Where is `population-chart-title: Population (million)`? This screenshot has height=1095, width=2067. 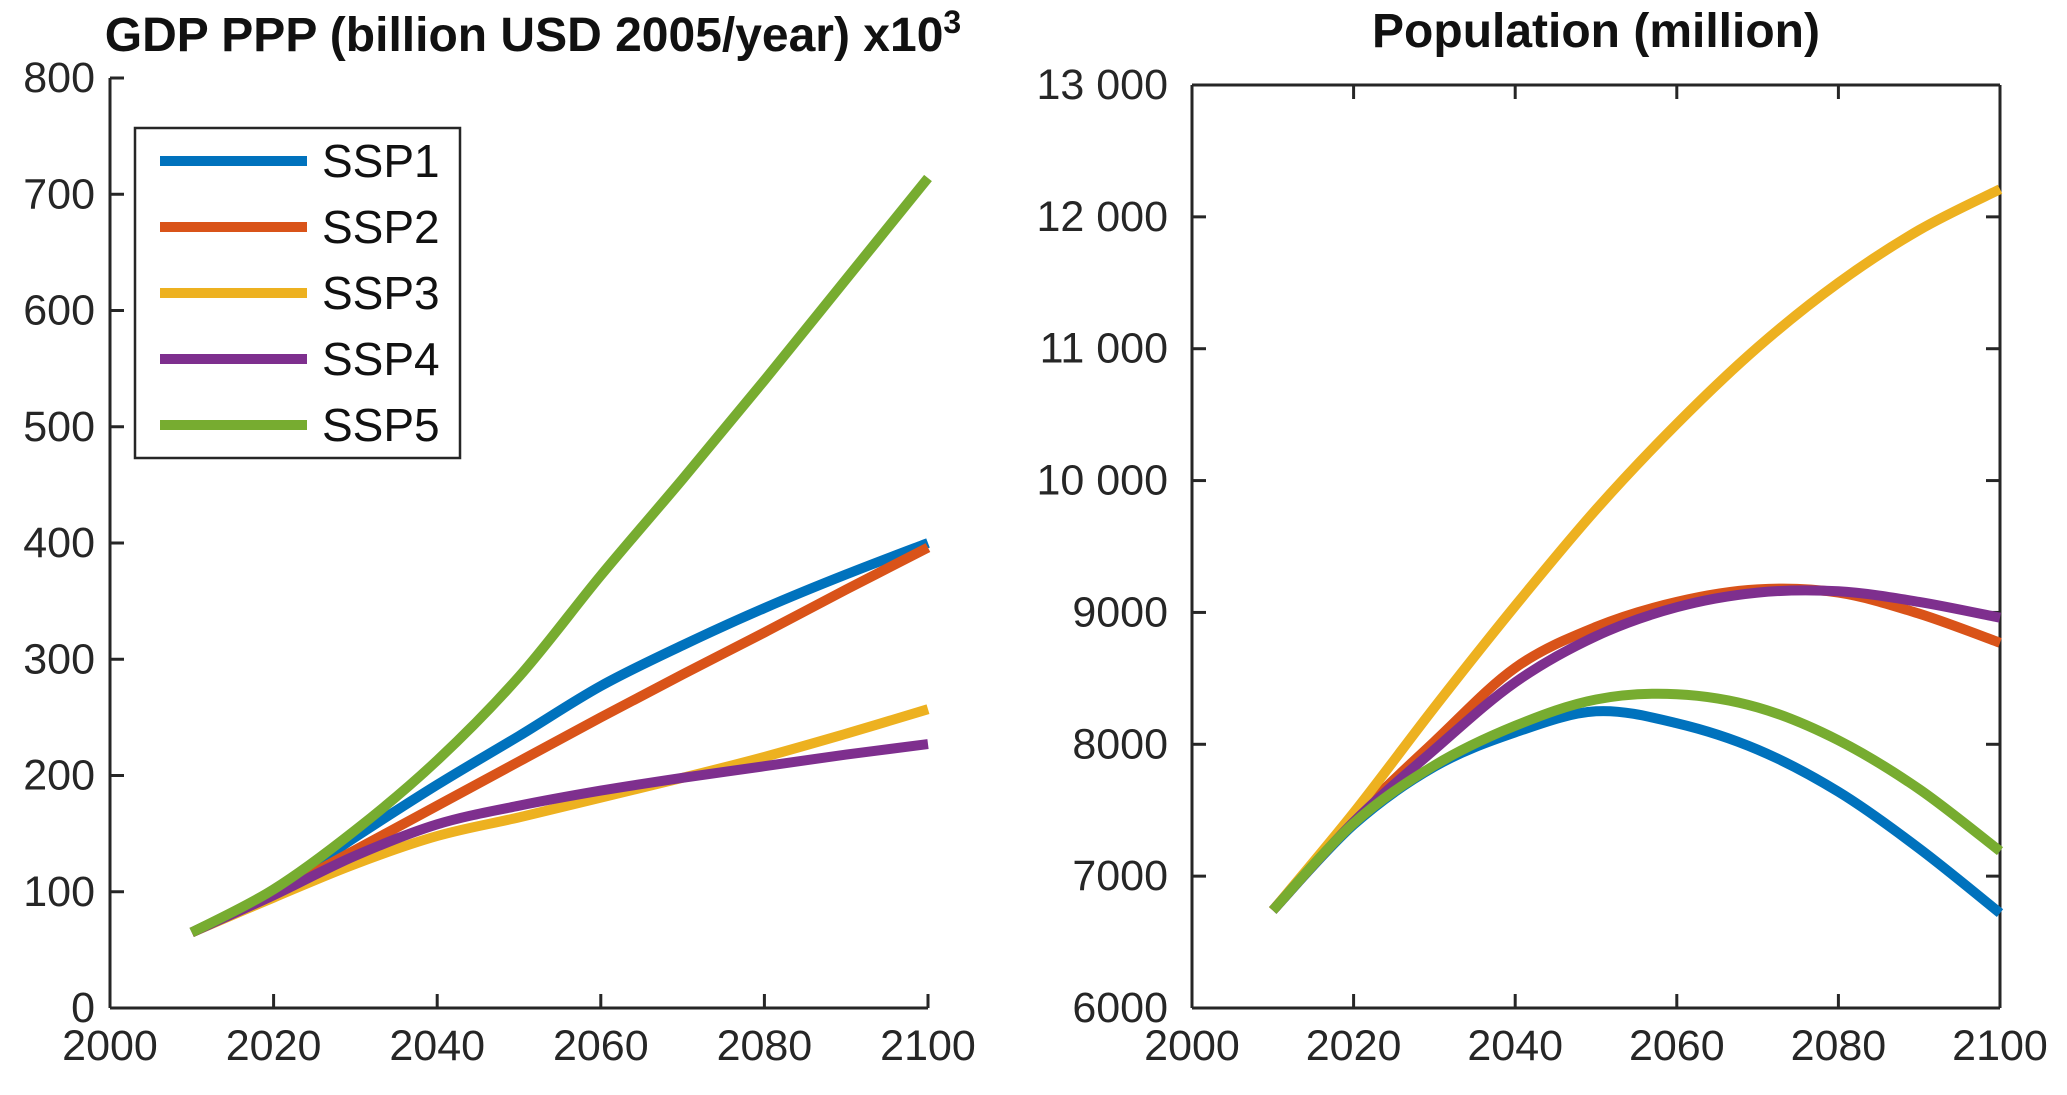
population-chart-title: Population (million) is located at coordinates (1596, 31).